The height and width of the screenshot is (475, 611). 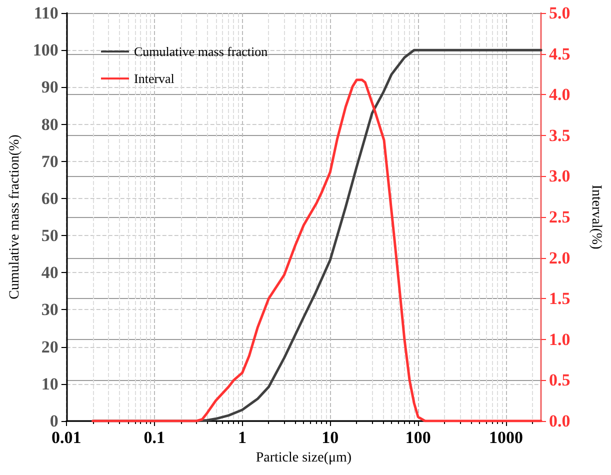 I want to click on y-tick-label: 90, so click(x=49, y=87).